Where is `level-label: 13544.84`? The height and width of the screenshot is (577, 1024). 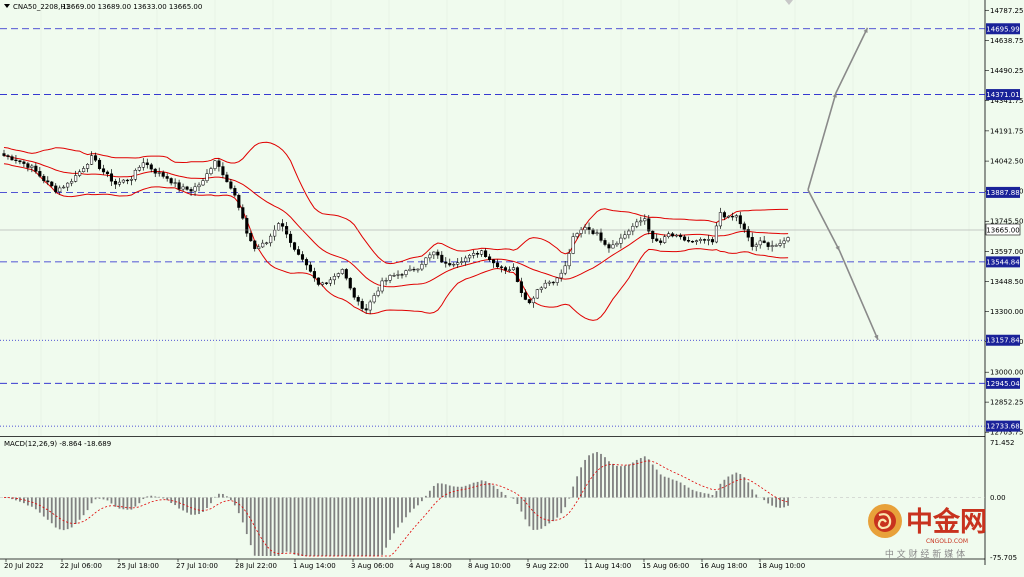 level-label: 13544.84 is located at coordinates (1003, 262).